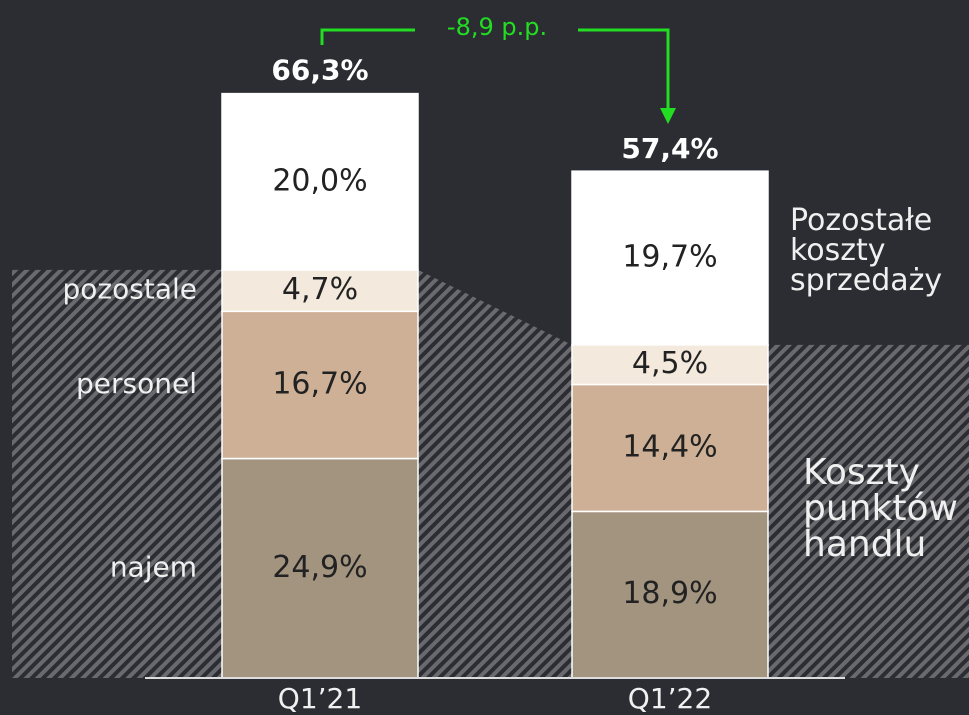 The height and width of the screenshot is (715, 969). What do you see at coordinates (669, 148) in the screenshot?
I see `total-label: 57,4%` at bounding box center [669, 148].